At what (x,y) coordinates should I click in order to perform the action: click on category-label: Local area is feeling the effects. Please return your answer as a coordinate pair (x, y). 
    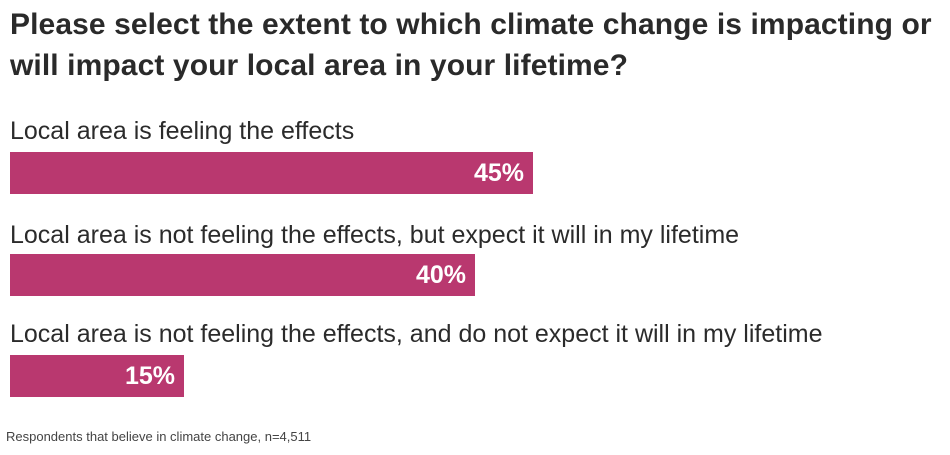
    Looking at the image, I should click on (182, 131).